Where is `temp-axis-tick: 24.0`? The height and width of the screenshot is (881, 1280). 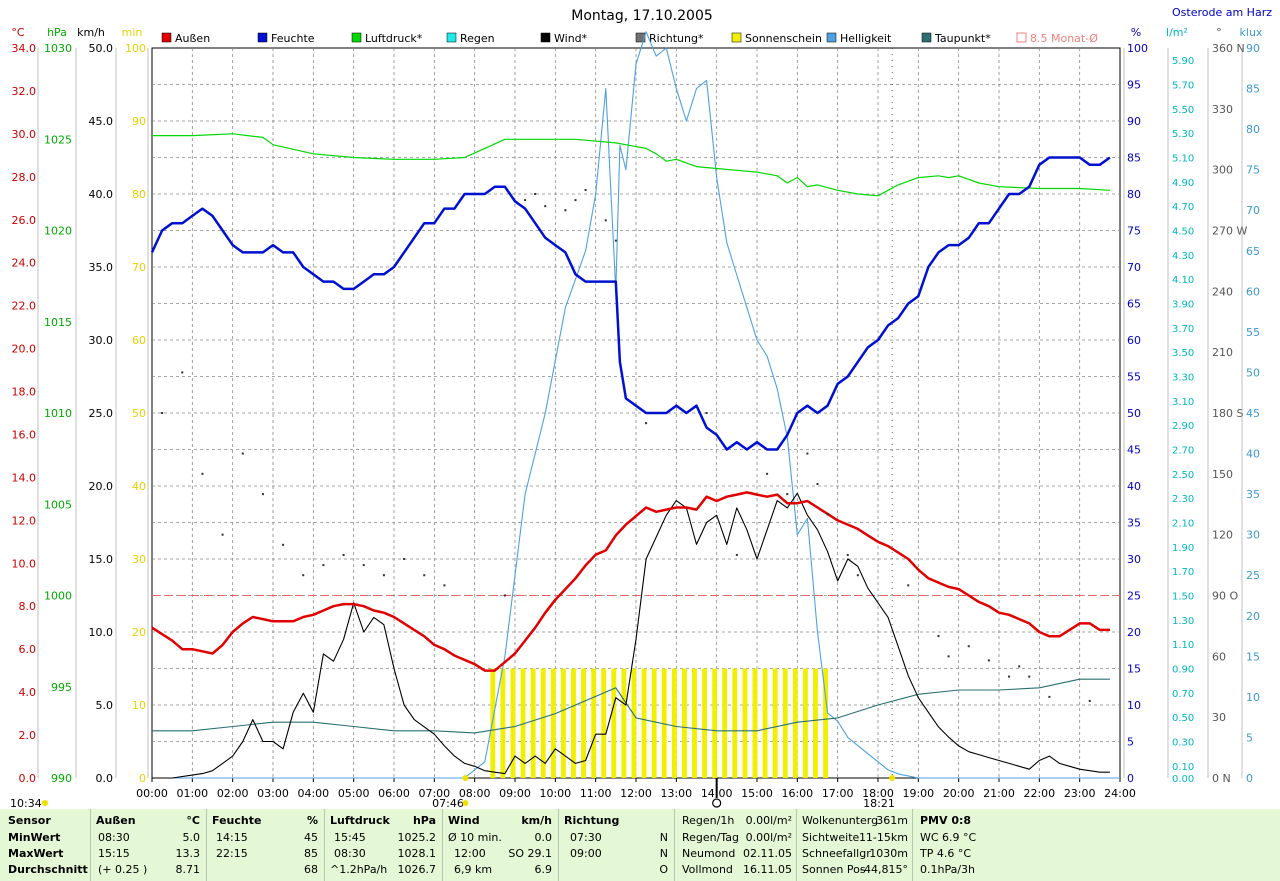
temp-axis-tick: 24.0 is located at coordinates (24, 263).